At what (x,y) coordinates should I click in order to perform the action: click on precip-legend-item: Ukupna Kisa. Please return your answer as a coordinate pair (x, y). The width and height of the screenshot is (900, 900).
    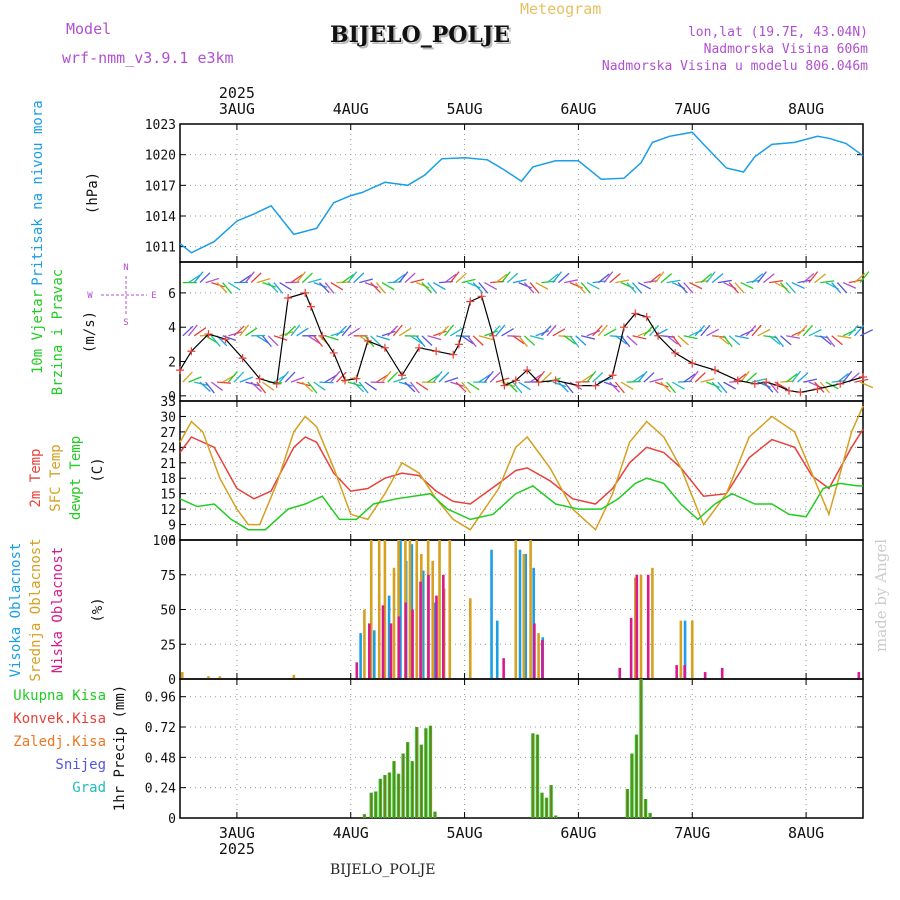
    Looking at the image, I should click on (59, 696).